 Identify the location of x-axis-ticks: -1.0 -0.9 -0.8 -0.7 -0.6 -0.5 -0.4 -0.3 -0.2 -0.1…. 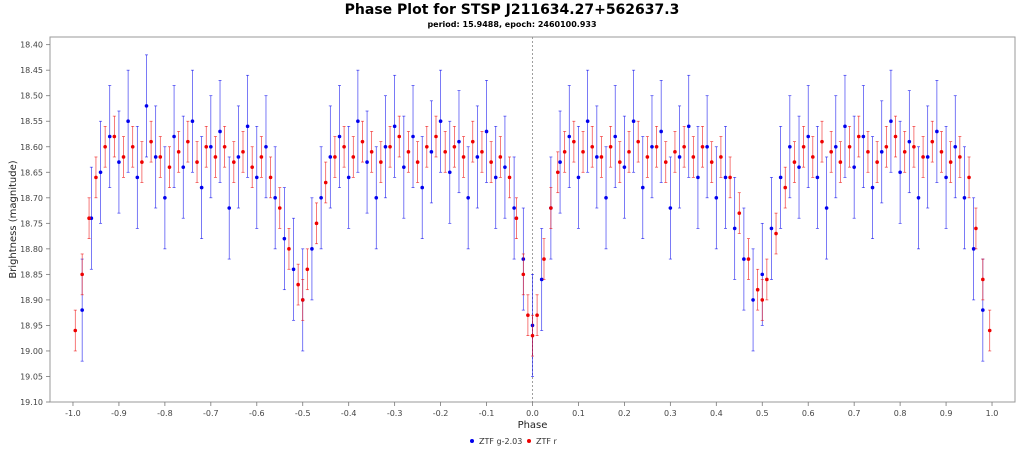
(531, 410).